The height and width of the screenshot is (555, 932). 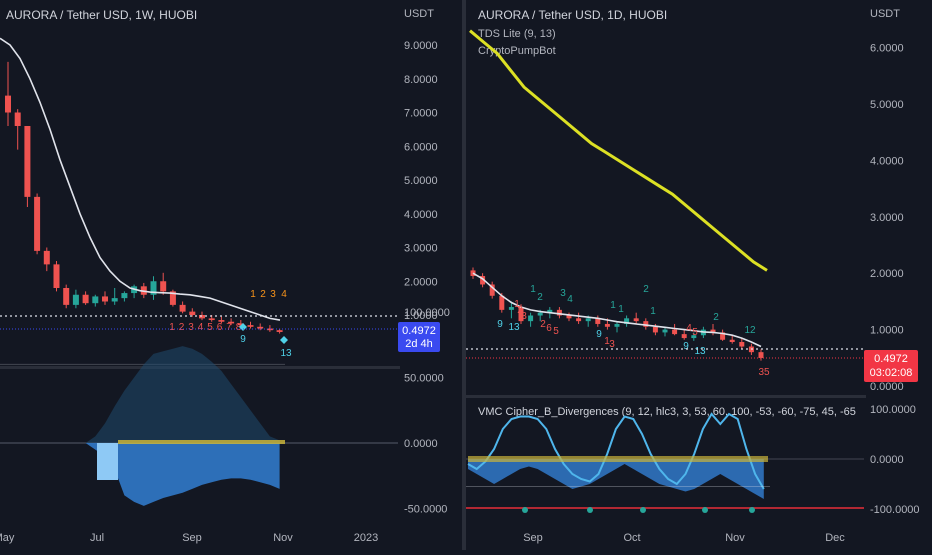 What do you see at coordinates (887, 161) in the screenshot?
I see `right-price-tick: 4.0000` at bounding box center [887, 161].